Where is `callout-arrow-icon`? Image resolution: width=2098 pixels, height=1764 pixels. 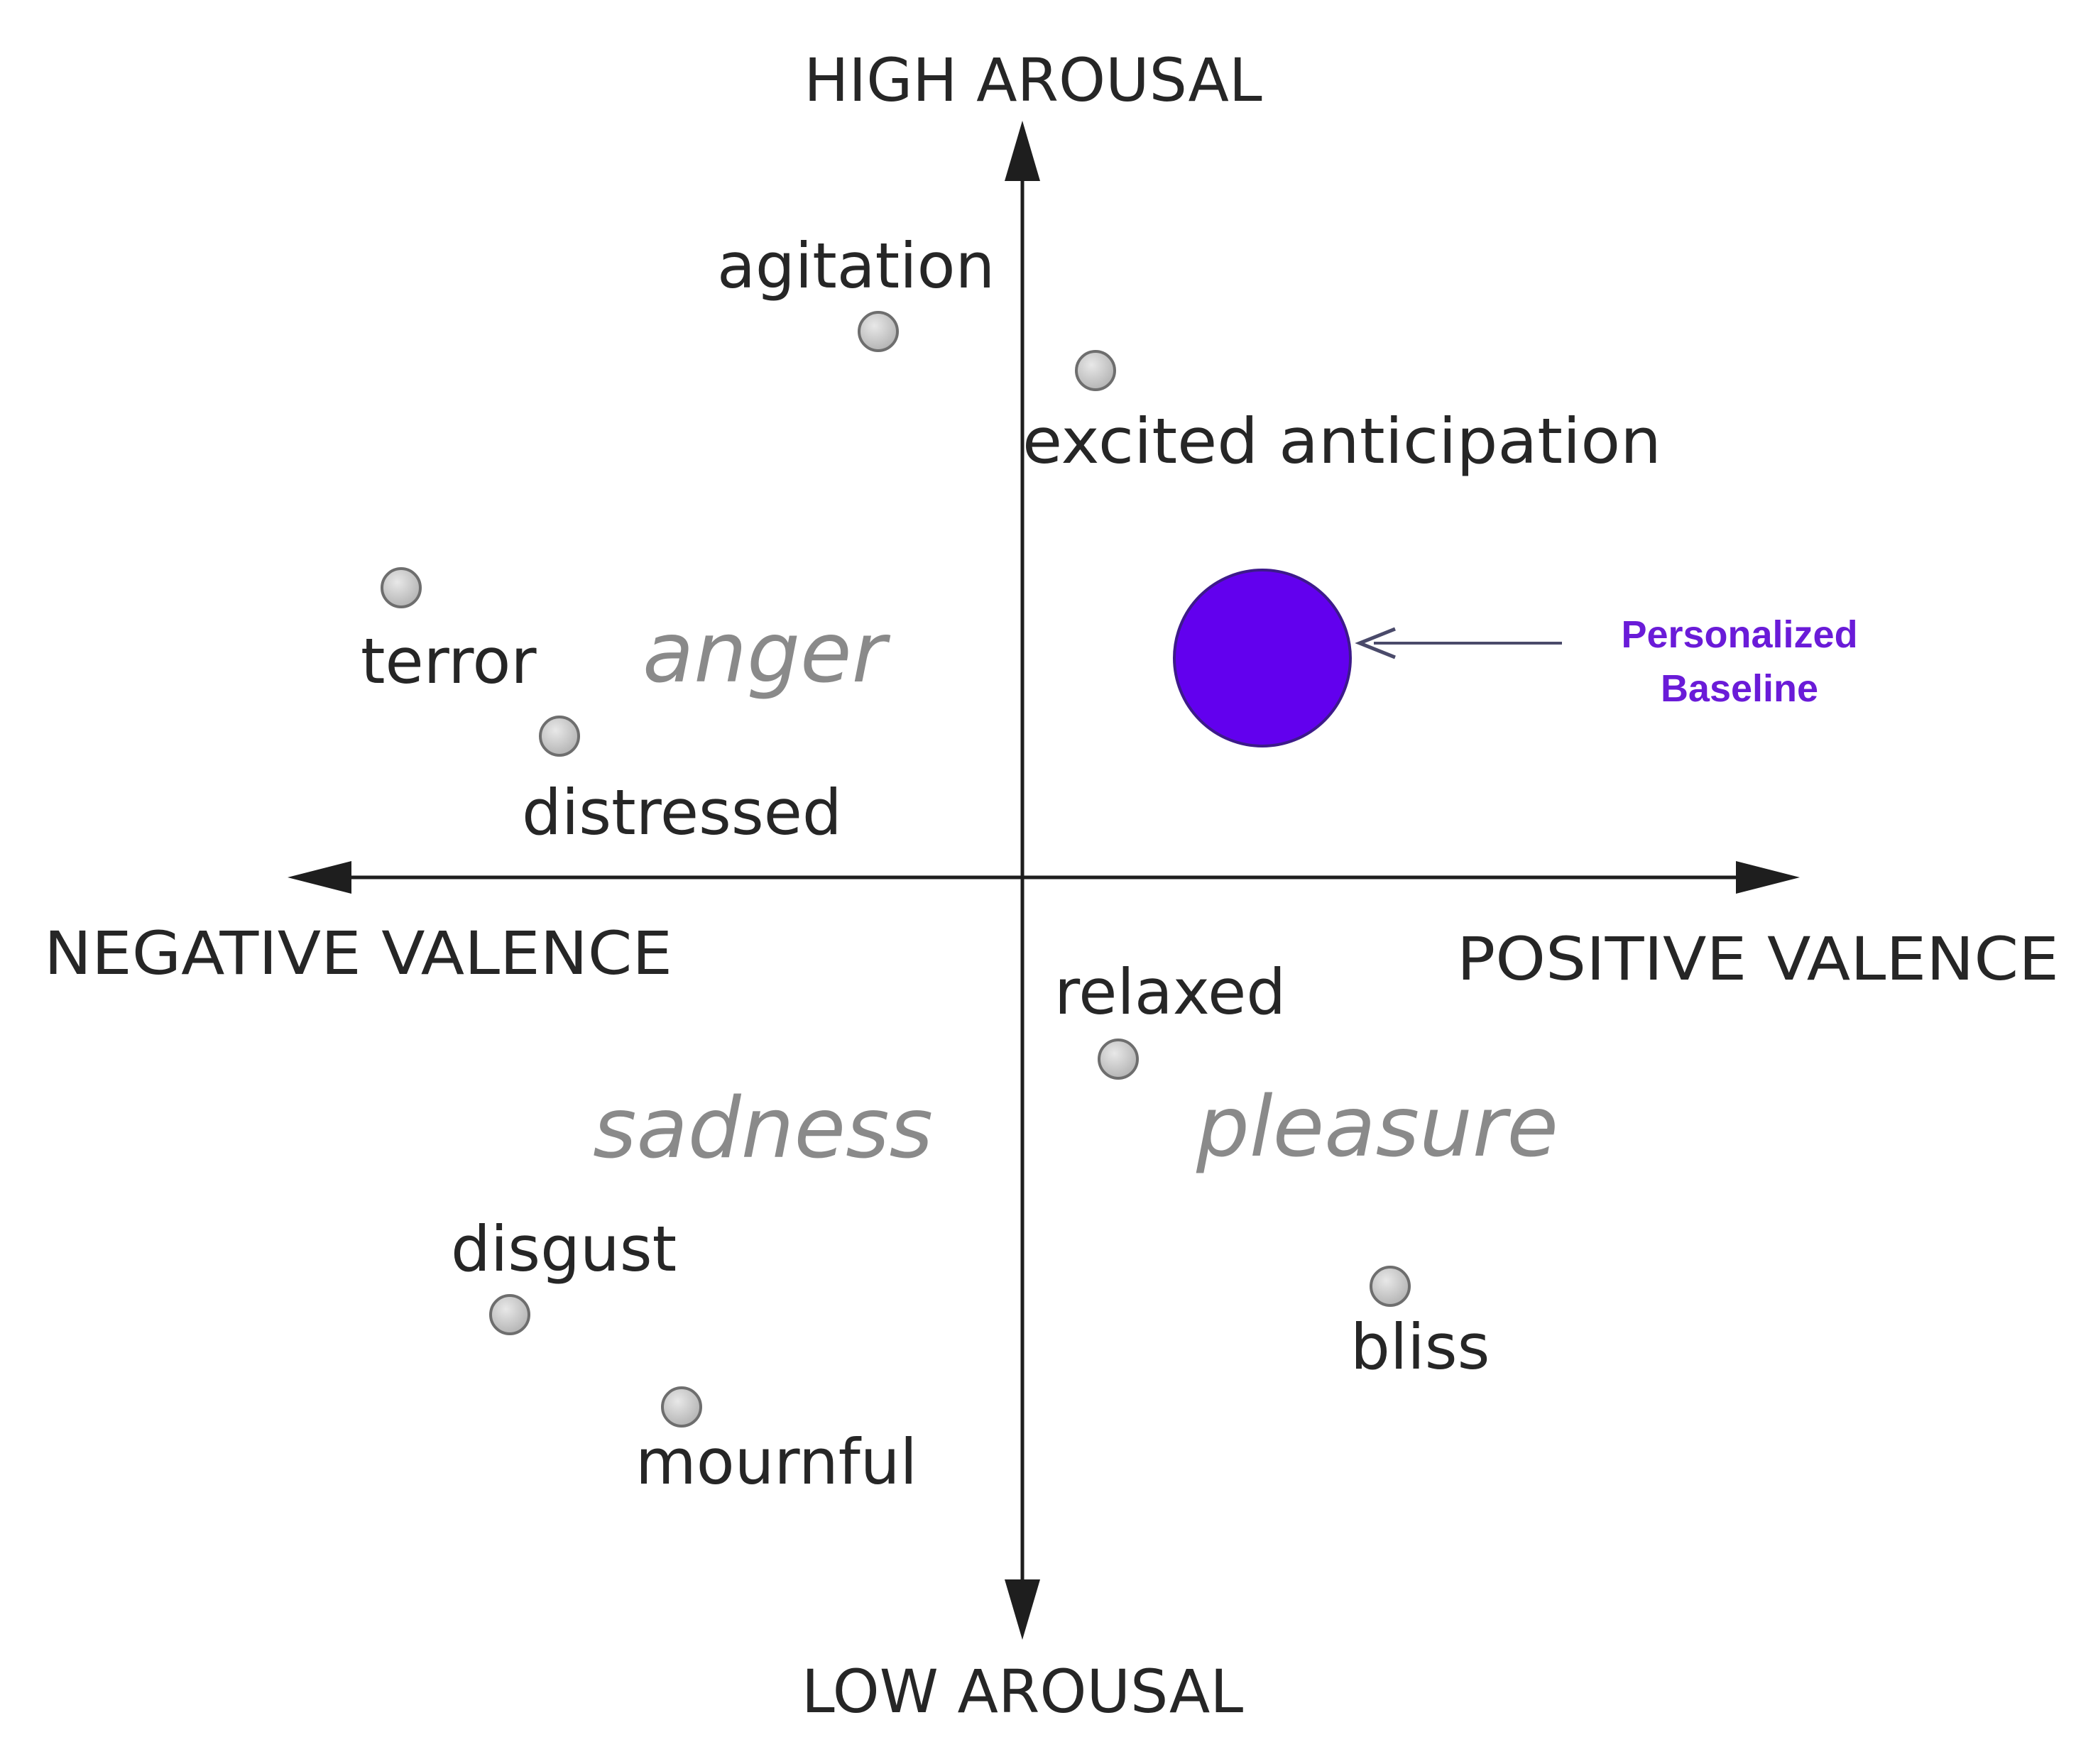
callout-arrow-icon is located at coordinates (1458, 643).